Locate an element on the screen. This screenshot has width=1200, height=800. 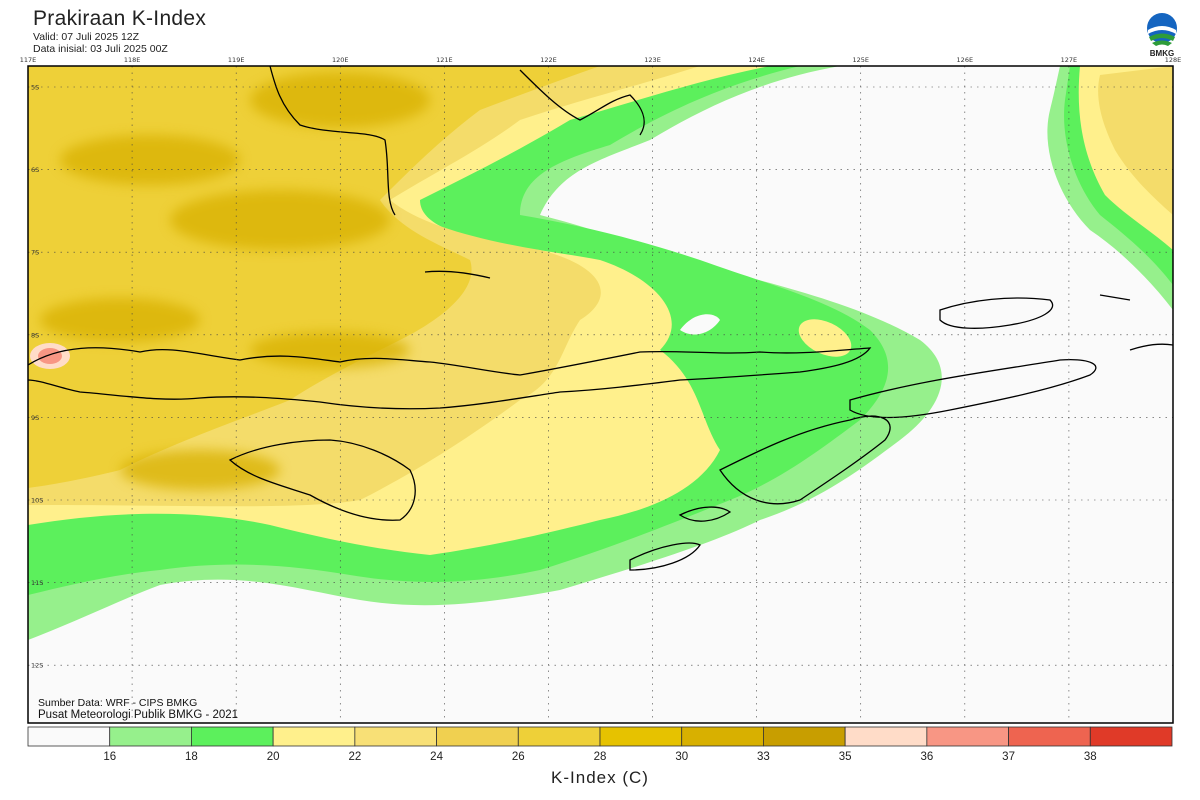
coast-timor is located at coordinates (805, 460).